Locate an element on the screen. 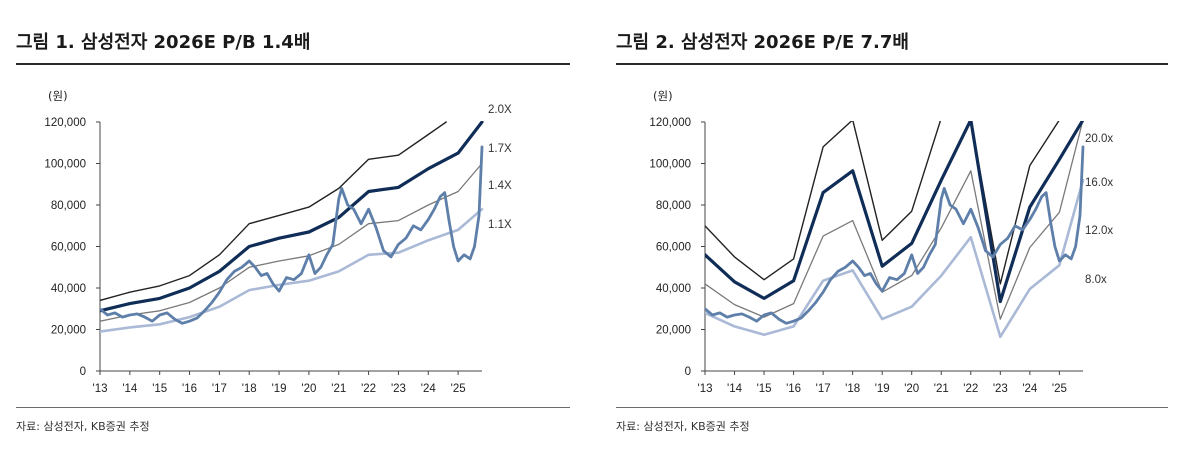 Image resolution: width=1199 pixels, height=453 pixels. band-line-16.0x is located at coordinates (895, 212).